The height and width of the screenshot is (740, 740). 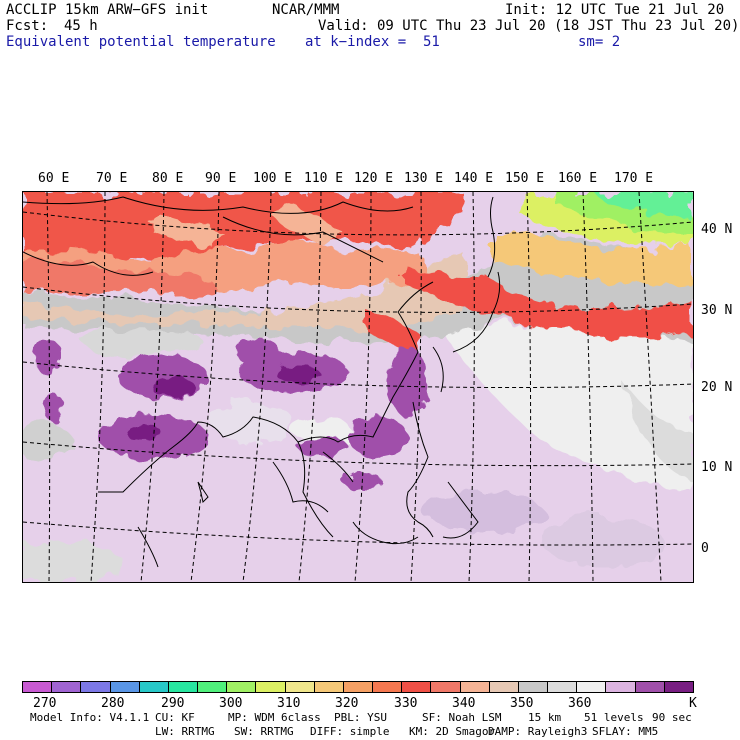 What do you see at coordinates (599, 42) in the screenshot?
I see `smoothing-label: sm= 2` at bounding box center [599, 42].